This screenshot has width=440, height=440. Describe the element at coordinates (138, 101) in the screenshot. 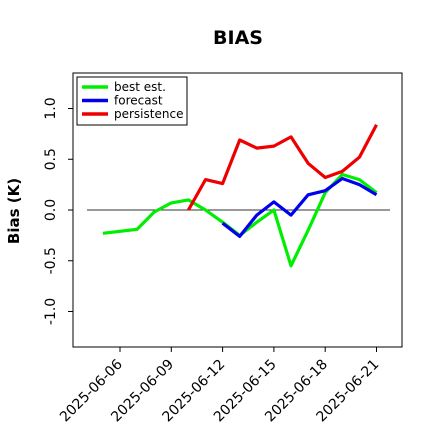

I see `legend-label-forecast: forecast` at that location.